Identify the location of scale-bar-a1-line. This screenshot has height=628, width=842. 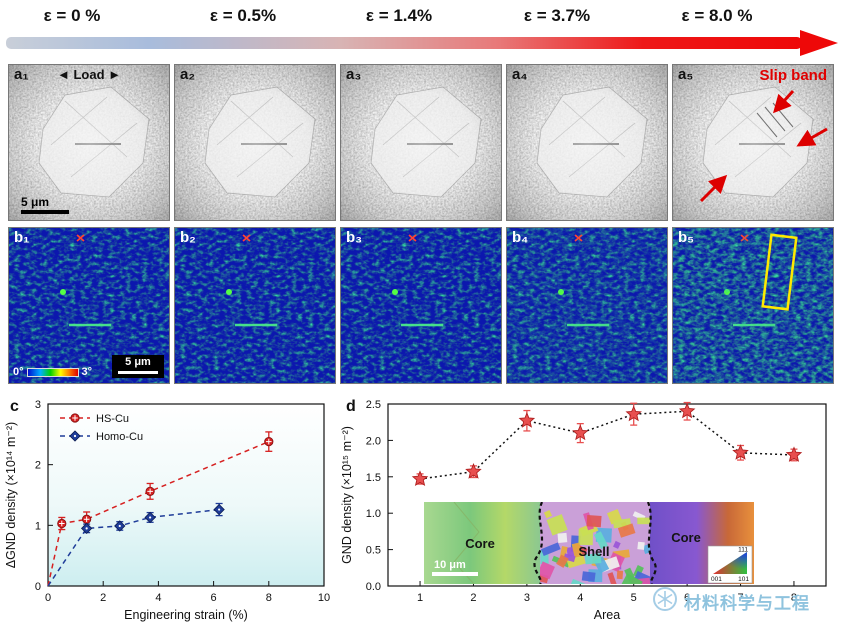
(45, 212).